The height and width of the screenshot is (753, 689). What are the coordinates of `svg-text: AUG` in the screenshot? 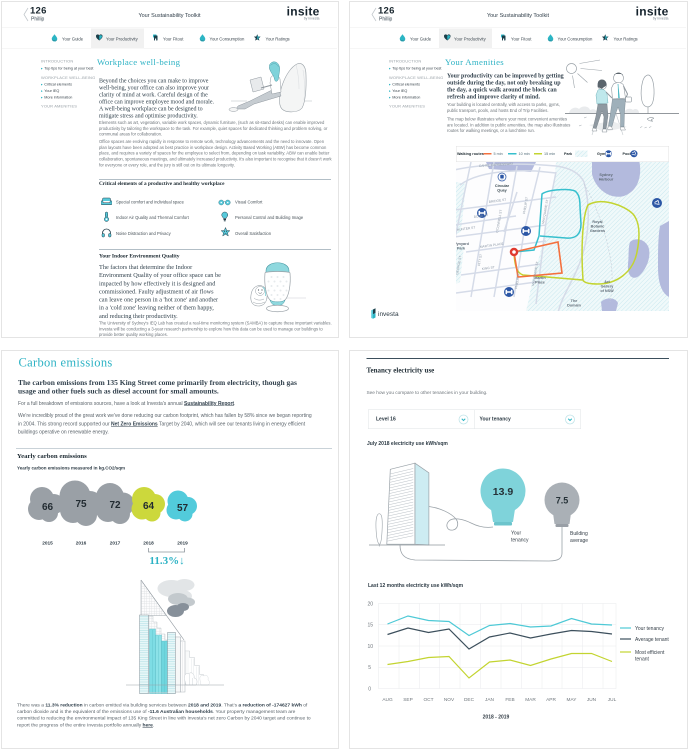 It's located at (387, 700).